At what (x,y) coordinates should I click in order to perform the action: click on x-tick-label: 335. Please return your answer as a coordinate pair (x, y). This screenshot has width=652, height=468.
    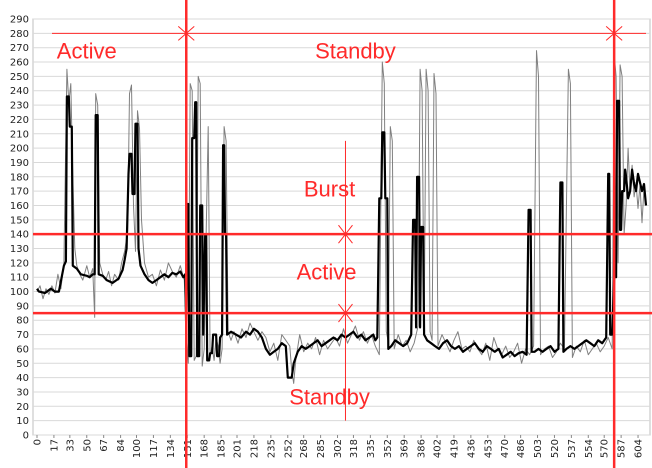
    Looking at the image, I should click on (371, 448).